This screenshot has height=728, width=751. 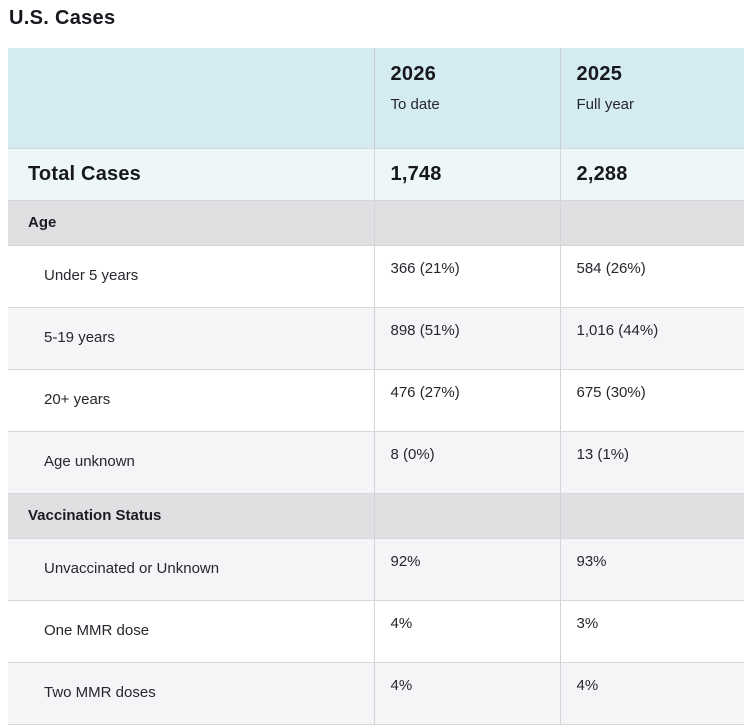 I want to click on table-row: Unvaccinated or Unknown 92% 93%, so click(x=376, y=569).